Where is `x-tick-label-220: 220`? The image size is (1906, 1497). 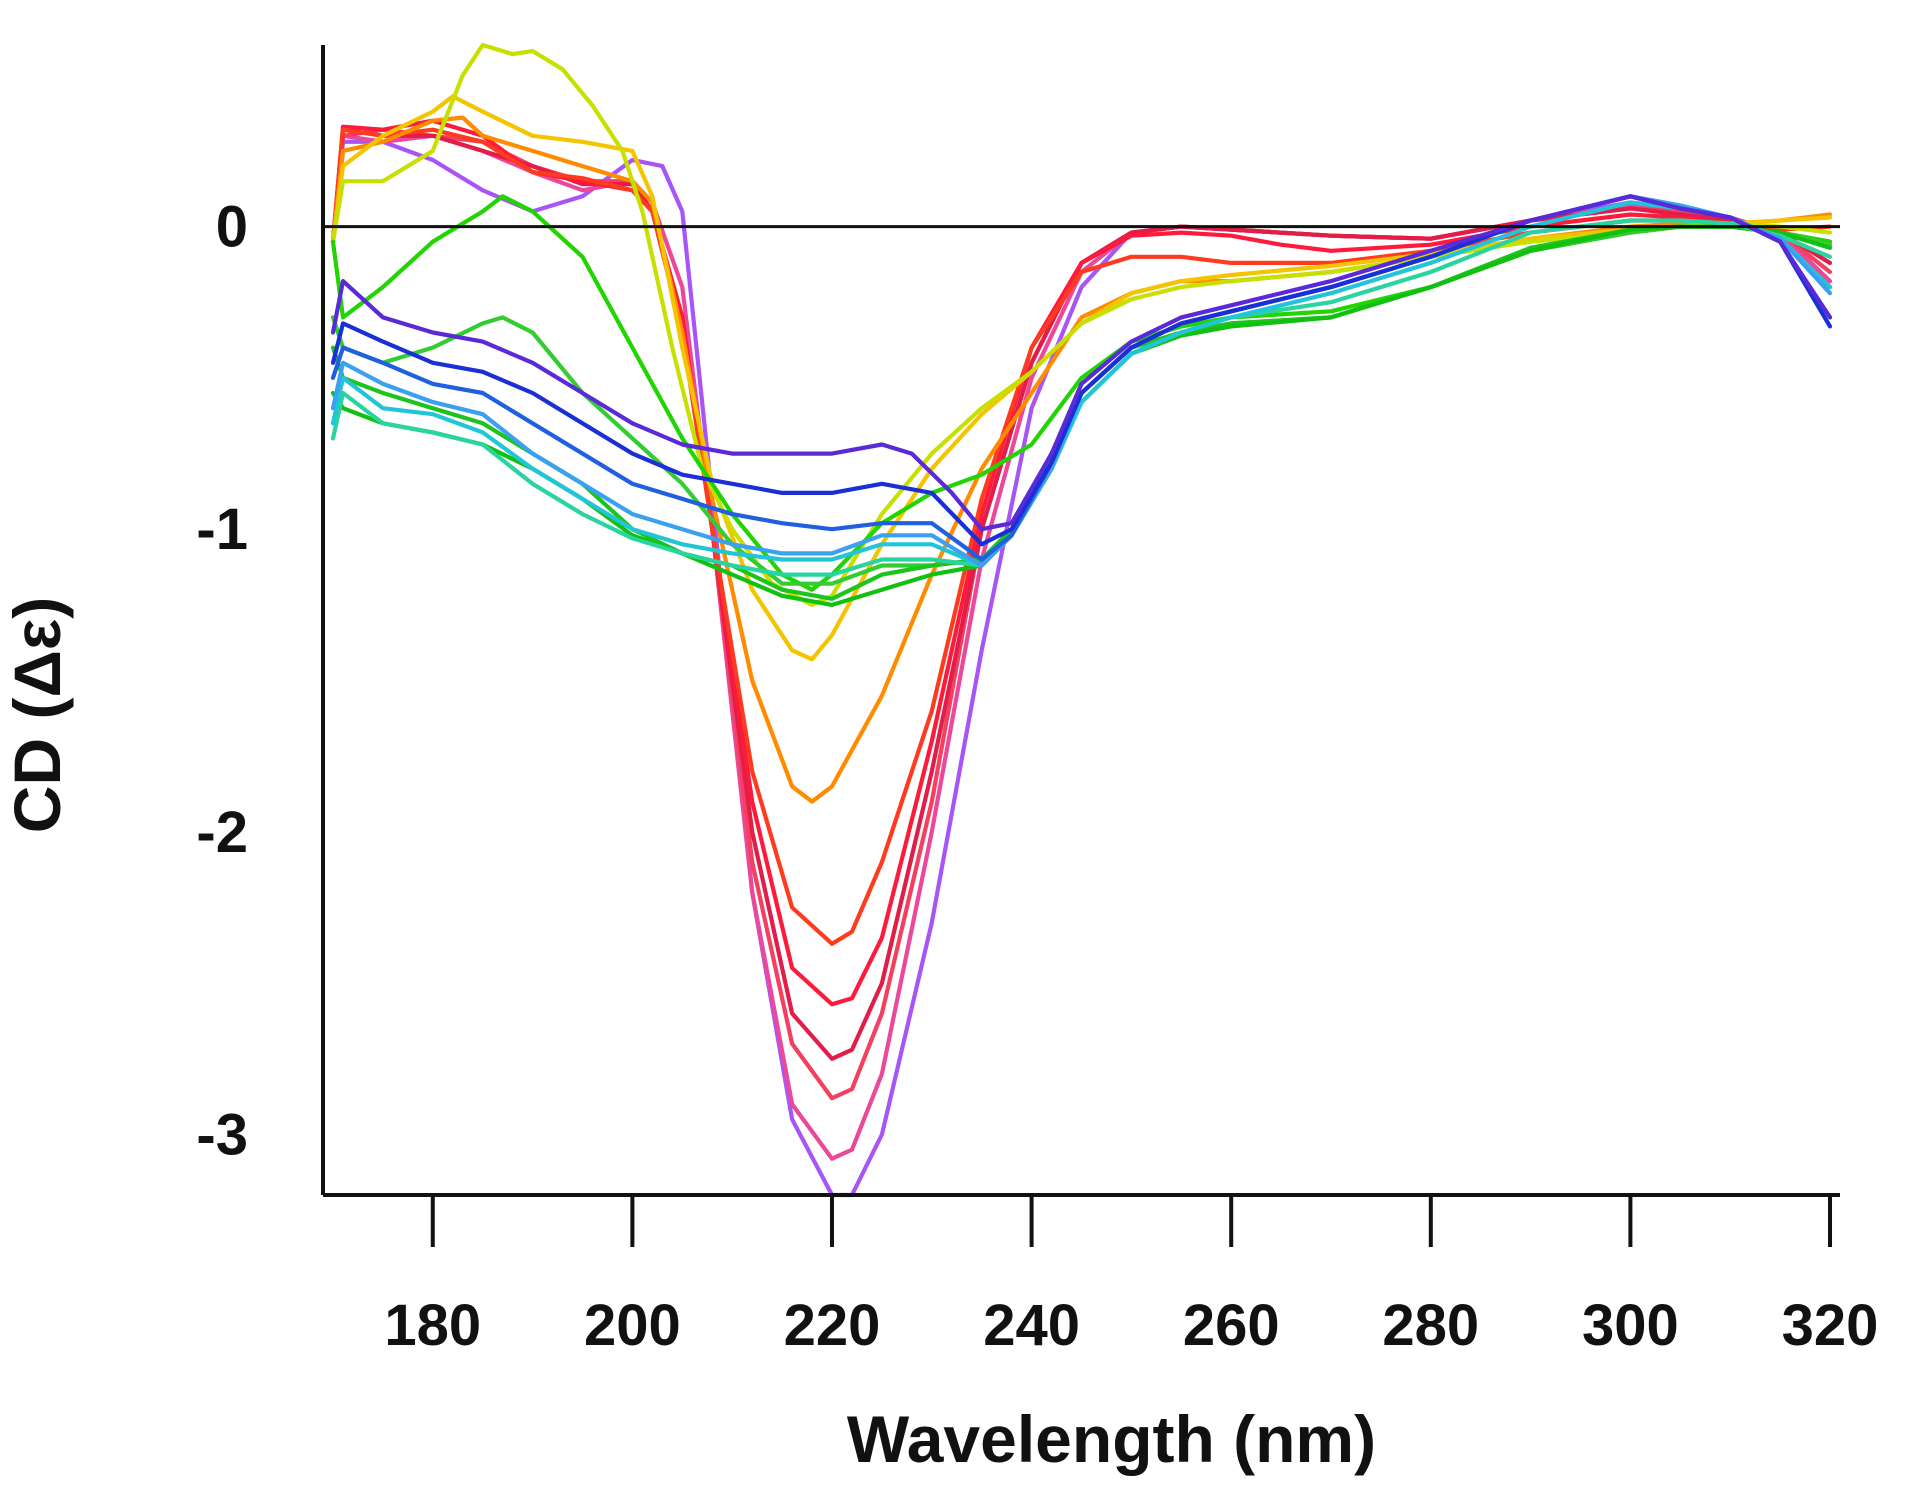 x-tick-label-220: 220 is located at coordinates (832, 1325).